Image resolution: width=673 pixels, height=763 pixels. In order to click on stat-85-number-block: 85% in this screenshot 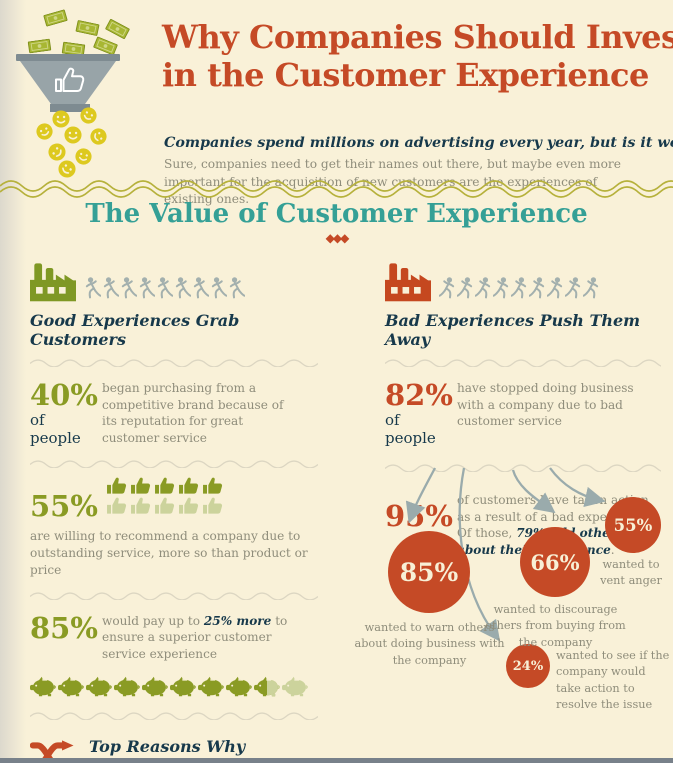, I will do `click(64, 636)`.